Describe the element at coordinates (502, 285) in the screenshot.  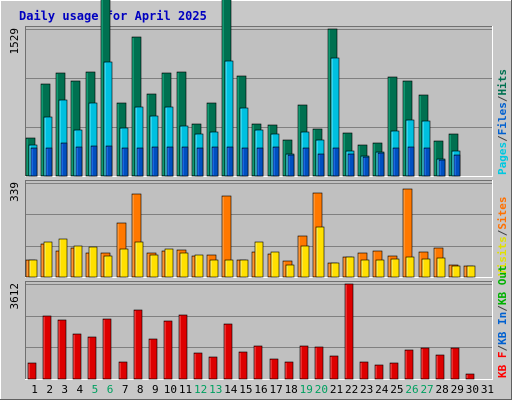
I see `legend-item: KB Out` at that location.